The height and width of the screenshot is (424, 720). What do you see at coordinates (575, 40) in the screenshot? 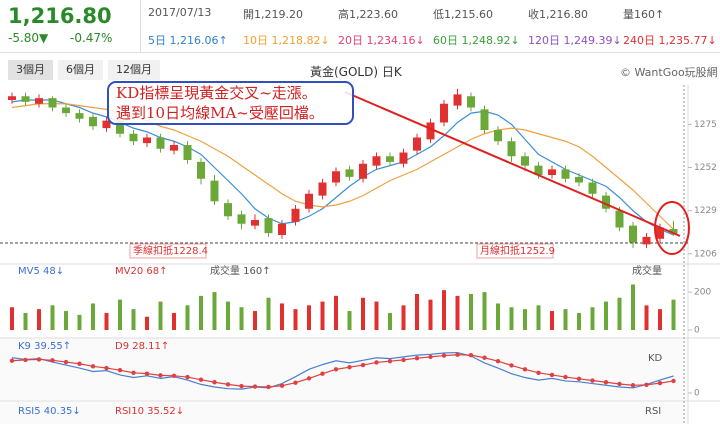
I see `ma-value: 120日 1,249.39↓` at bounding box center [575, 40].